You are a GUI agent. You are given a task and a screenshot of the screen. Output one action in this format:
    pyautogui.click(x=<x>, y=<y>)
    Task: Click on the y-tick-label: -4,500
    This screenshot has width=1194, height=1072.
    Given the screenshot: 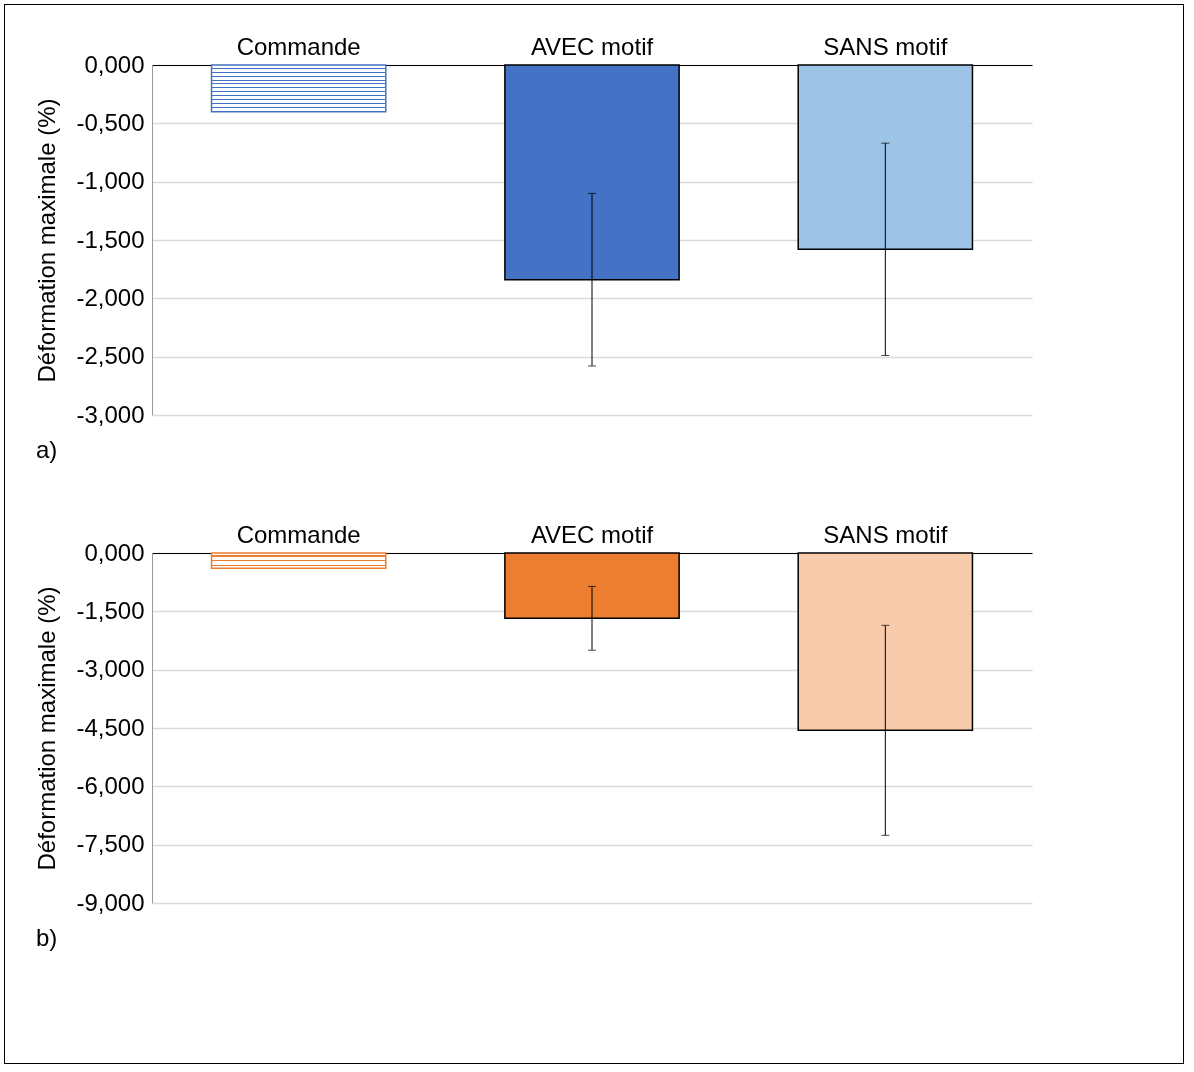 What is the action you would take?
    pyautogui.click(x=110, y=727)
    